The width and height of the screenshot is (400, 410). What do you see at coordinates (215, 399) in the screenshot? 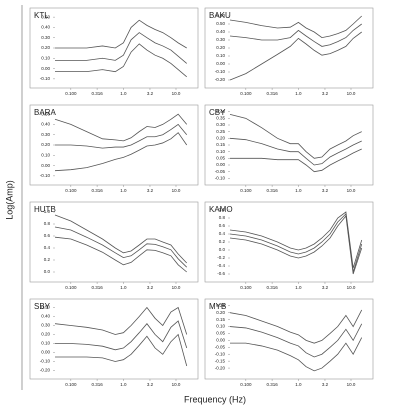
I see `x-axis-label: Frequency (Hz)` at bounding box center [215, 399].